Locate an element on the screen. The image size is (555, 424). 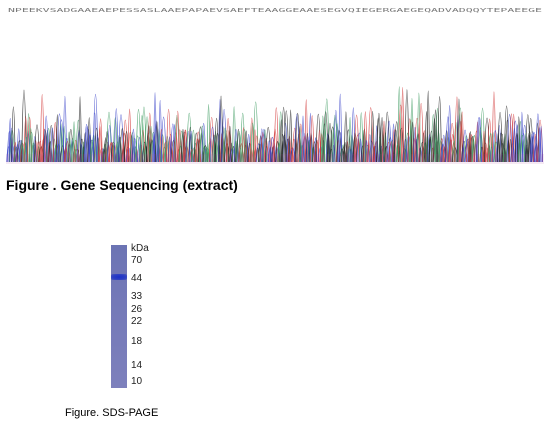
chromatogram-baseline is located at coordinates (275, 159).